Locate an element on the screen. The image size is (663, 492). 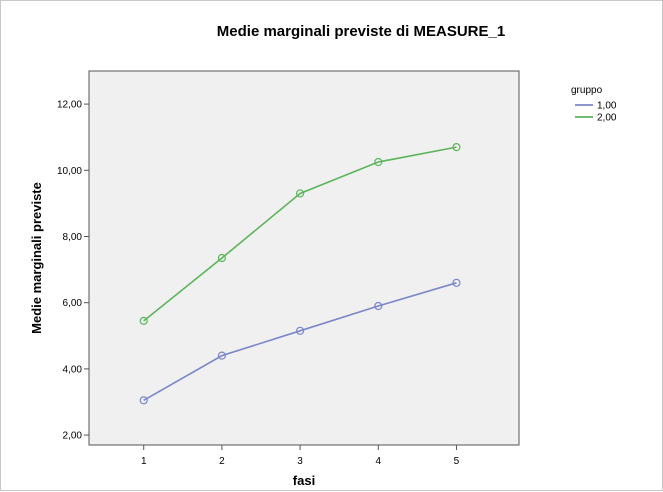
x-axis: 1 2 3 4 5 is located at coordinates (300, 456).